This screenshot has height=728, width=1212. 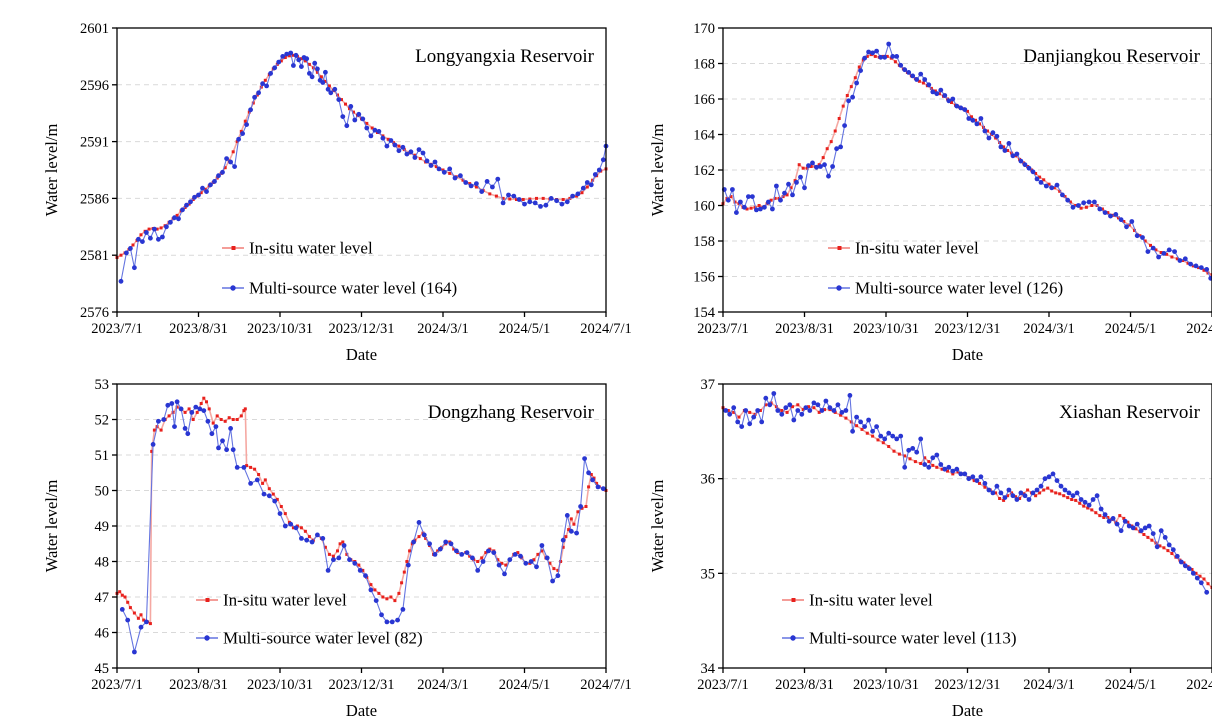 What do you see at coordinates (794, 600) in the screenshot?
I see `legend-square-marker-icon` at bounding box center [794, 600].